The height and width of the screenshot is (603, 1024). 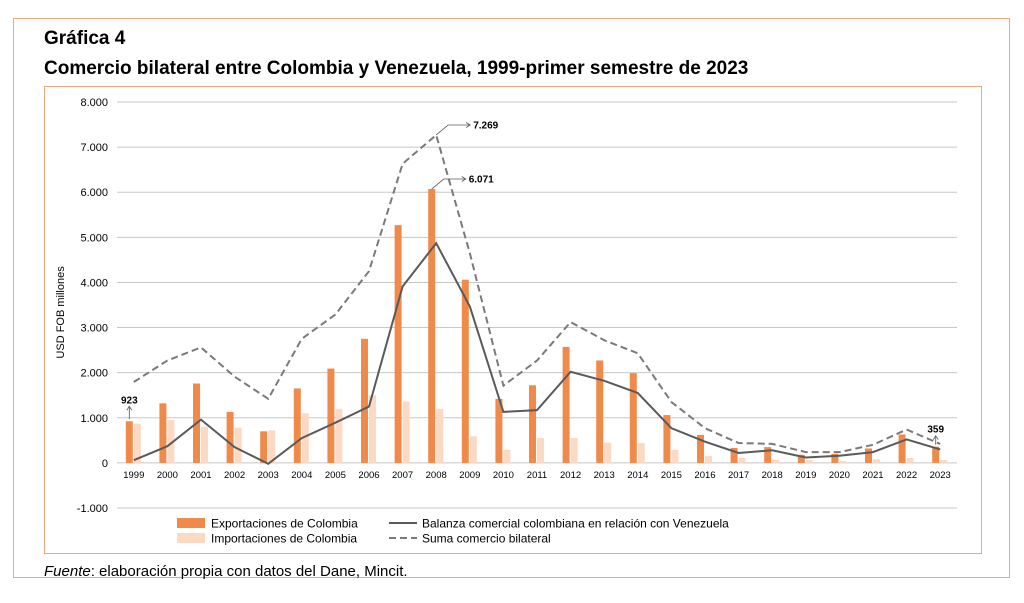 I want to click on x-tick-label: 2000, so click(x=167, y=475).